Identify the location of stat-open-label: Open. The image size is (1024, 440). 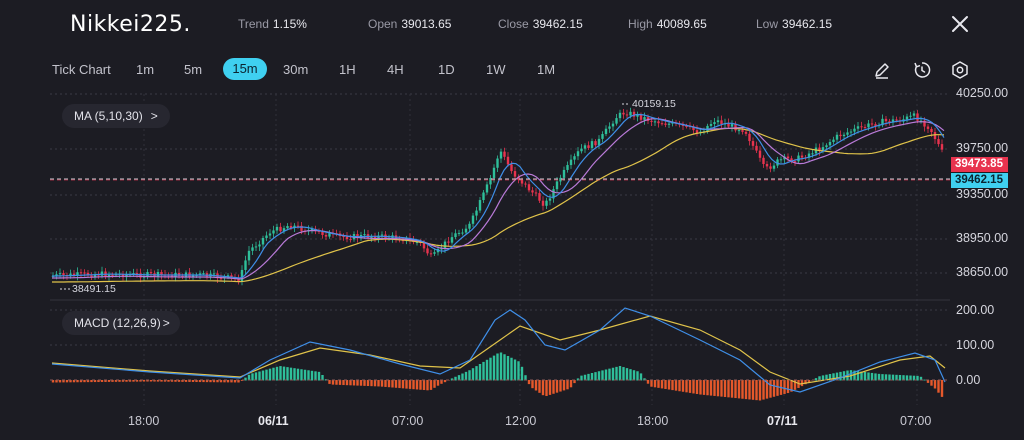
(383, 24).